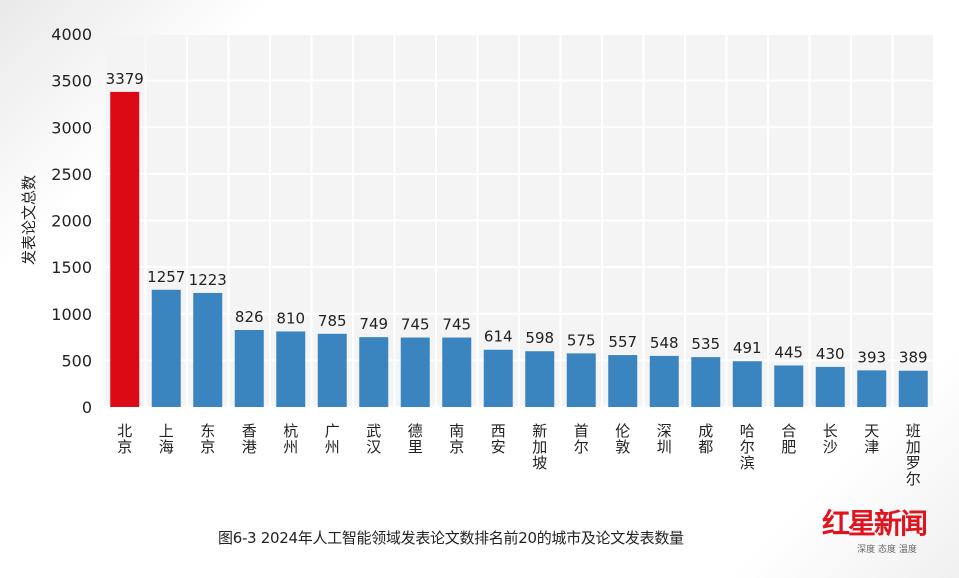 This screenshot has width=959, height=578. I want to click on x-tick-label: 坡, so click(539, 463).